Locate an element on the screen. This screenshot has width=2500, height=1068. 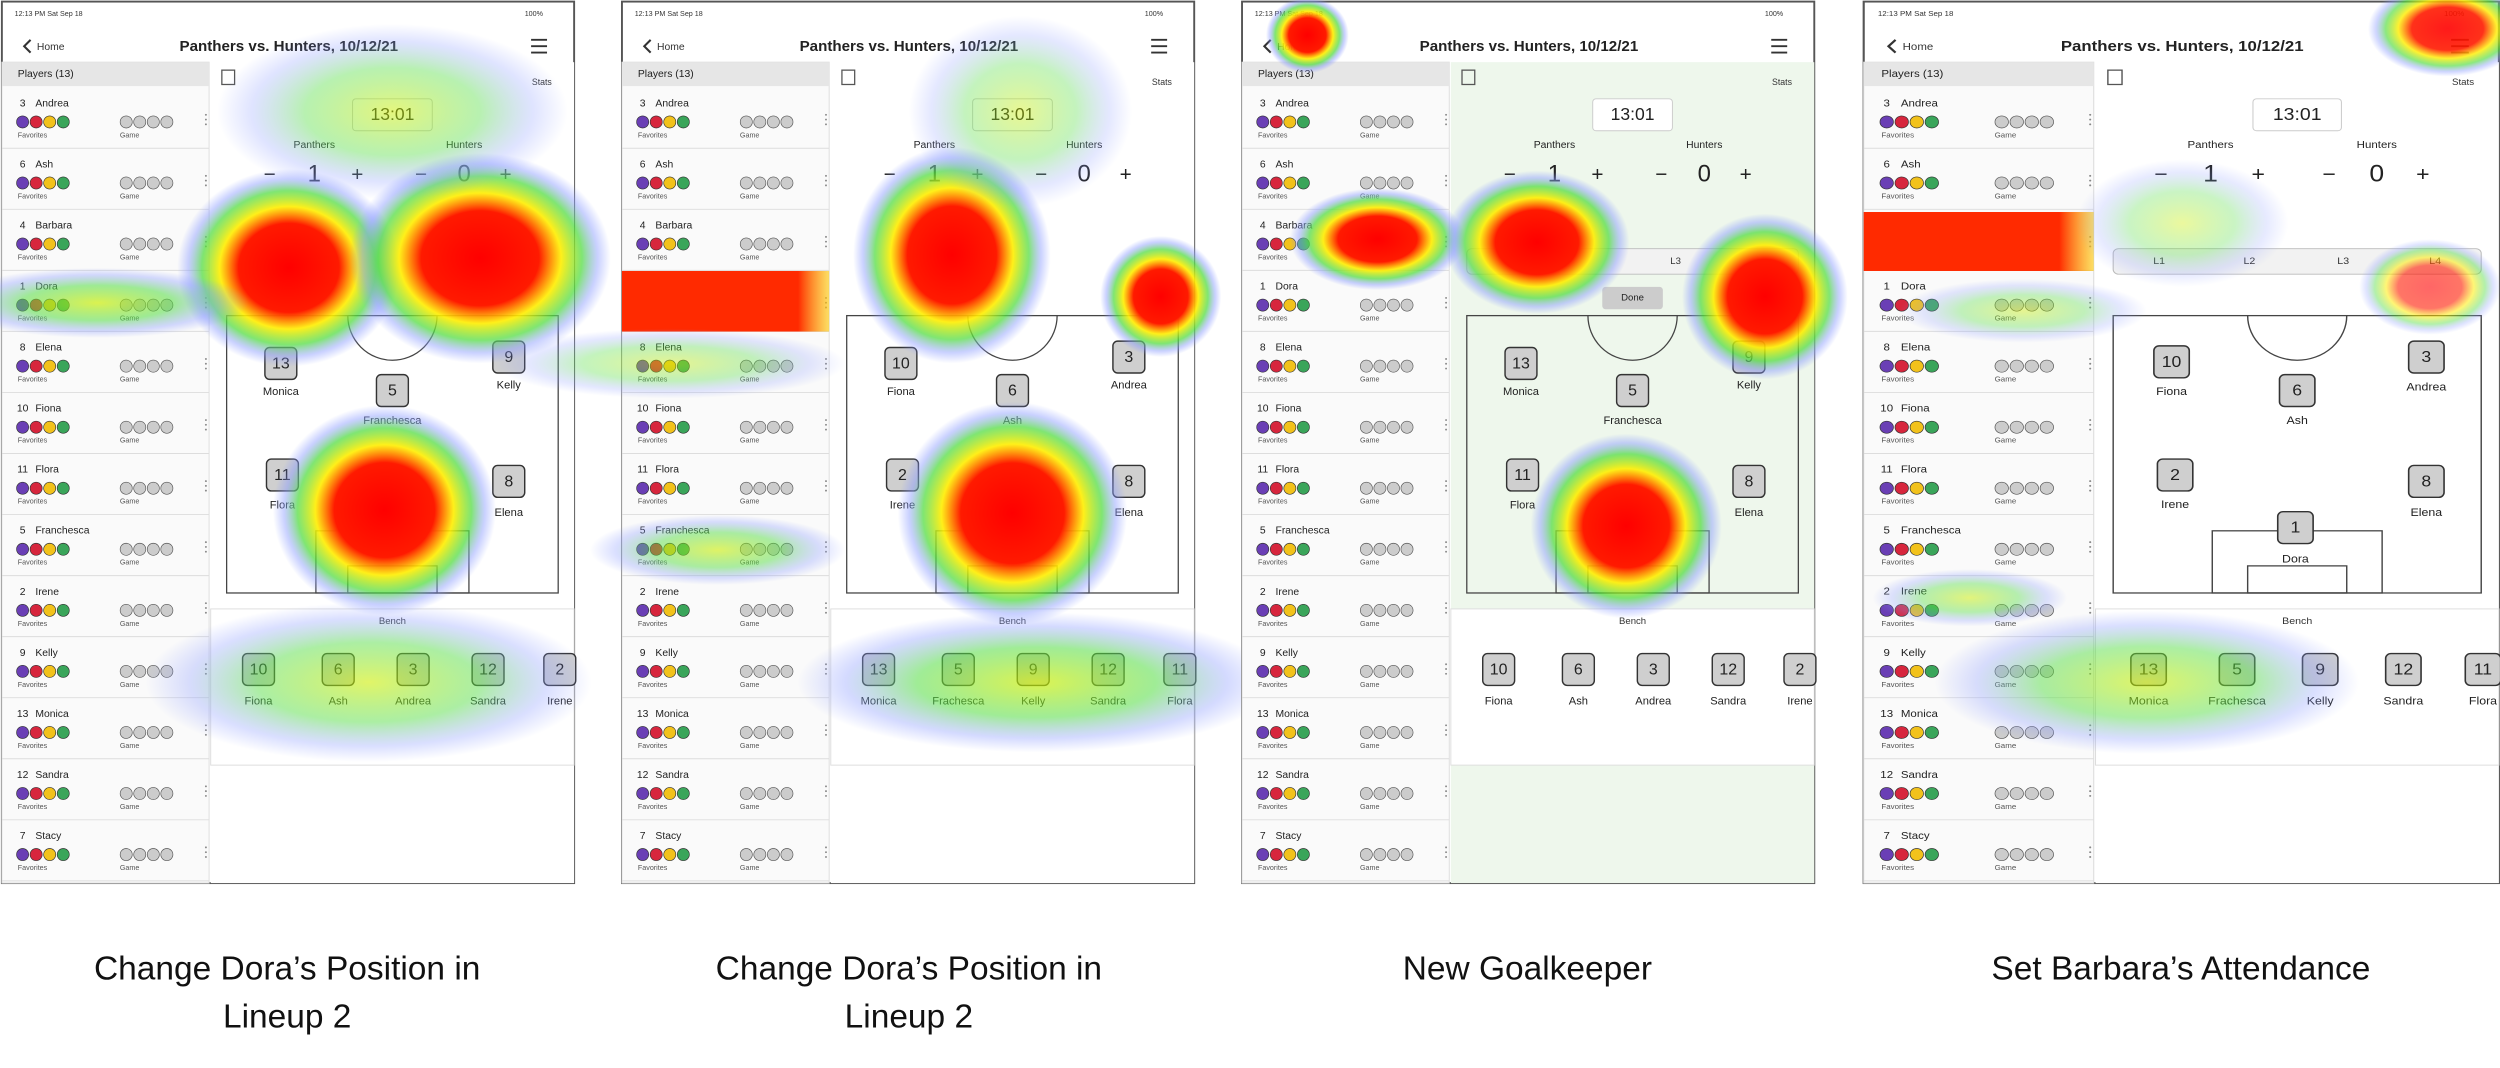
player-number: 6 is located at coordinates (1887, 164).